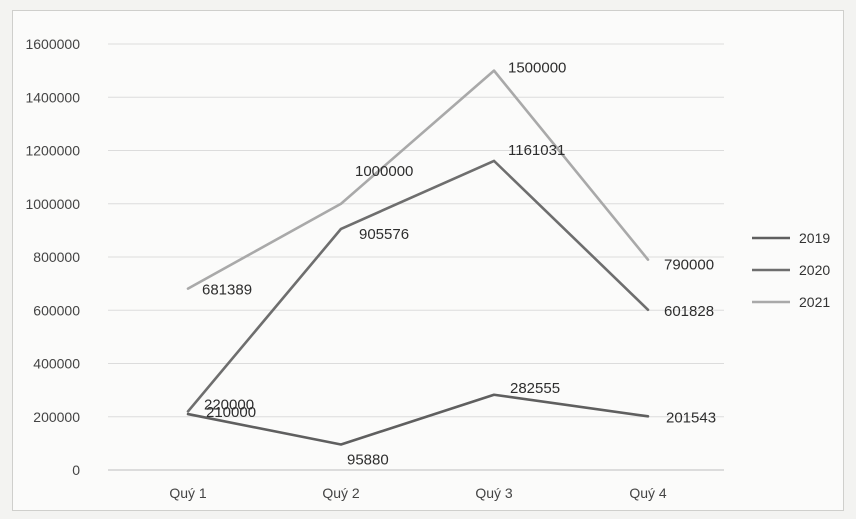 The height and width of the screenshot is (519, 856). I want to click on y-tick-label: 800000, so click(56, 257).